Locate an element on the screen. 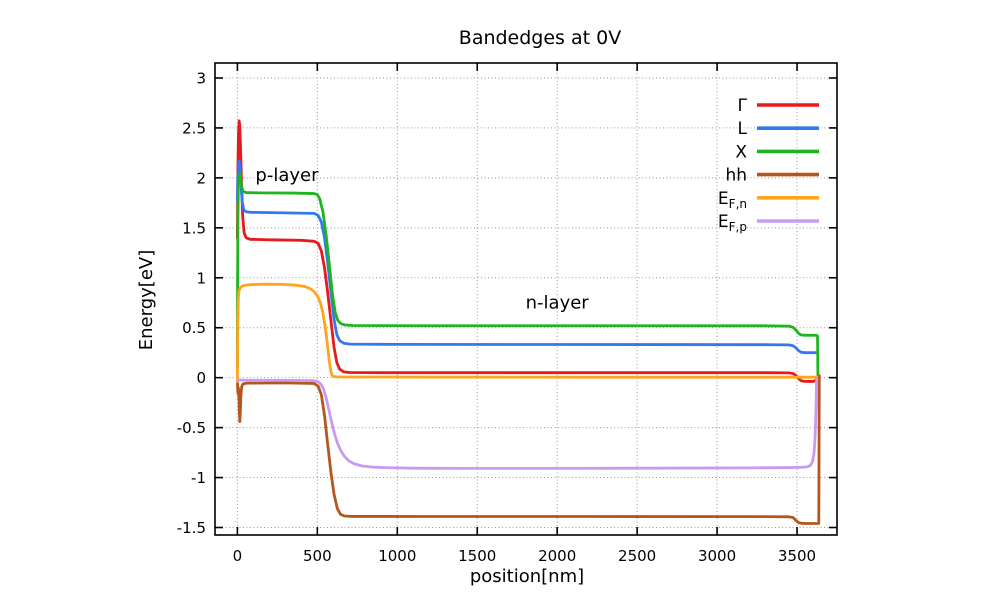 The image size is (1000, 600). x-axis-label: position[nm] is located at coordinates (527, 576).